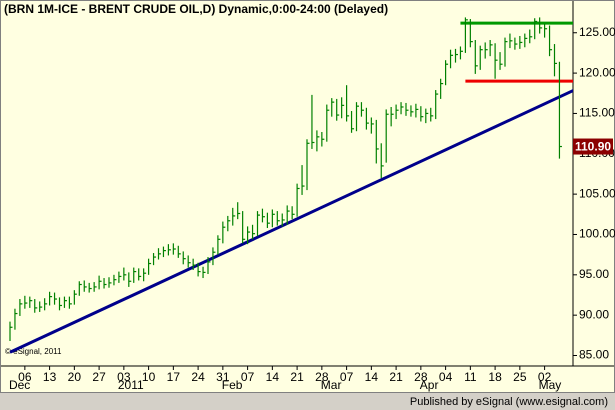 This screenshot has width=615, height=410. I want to click on y-tick-label: 85.00, so click(594, 355).